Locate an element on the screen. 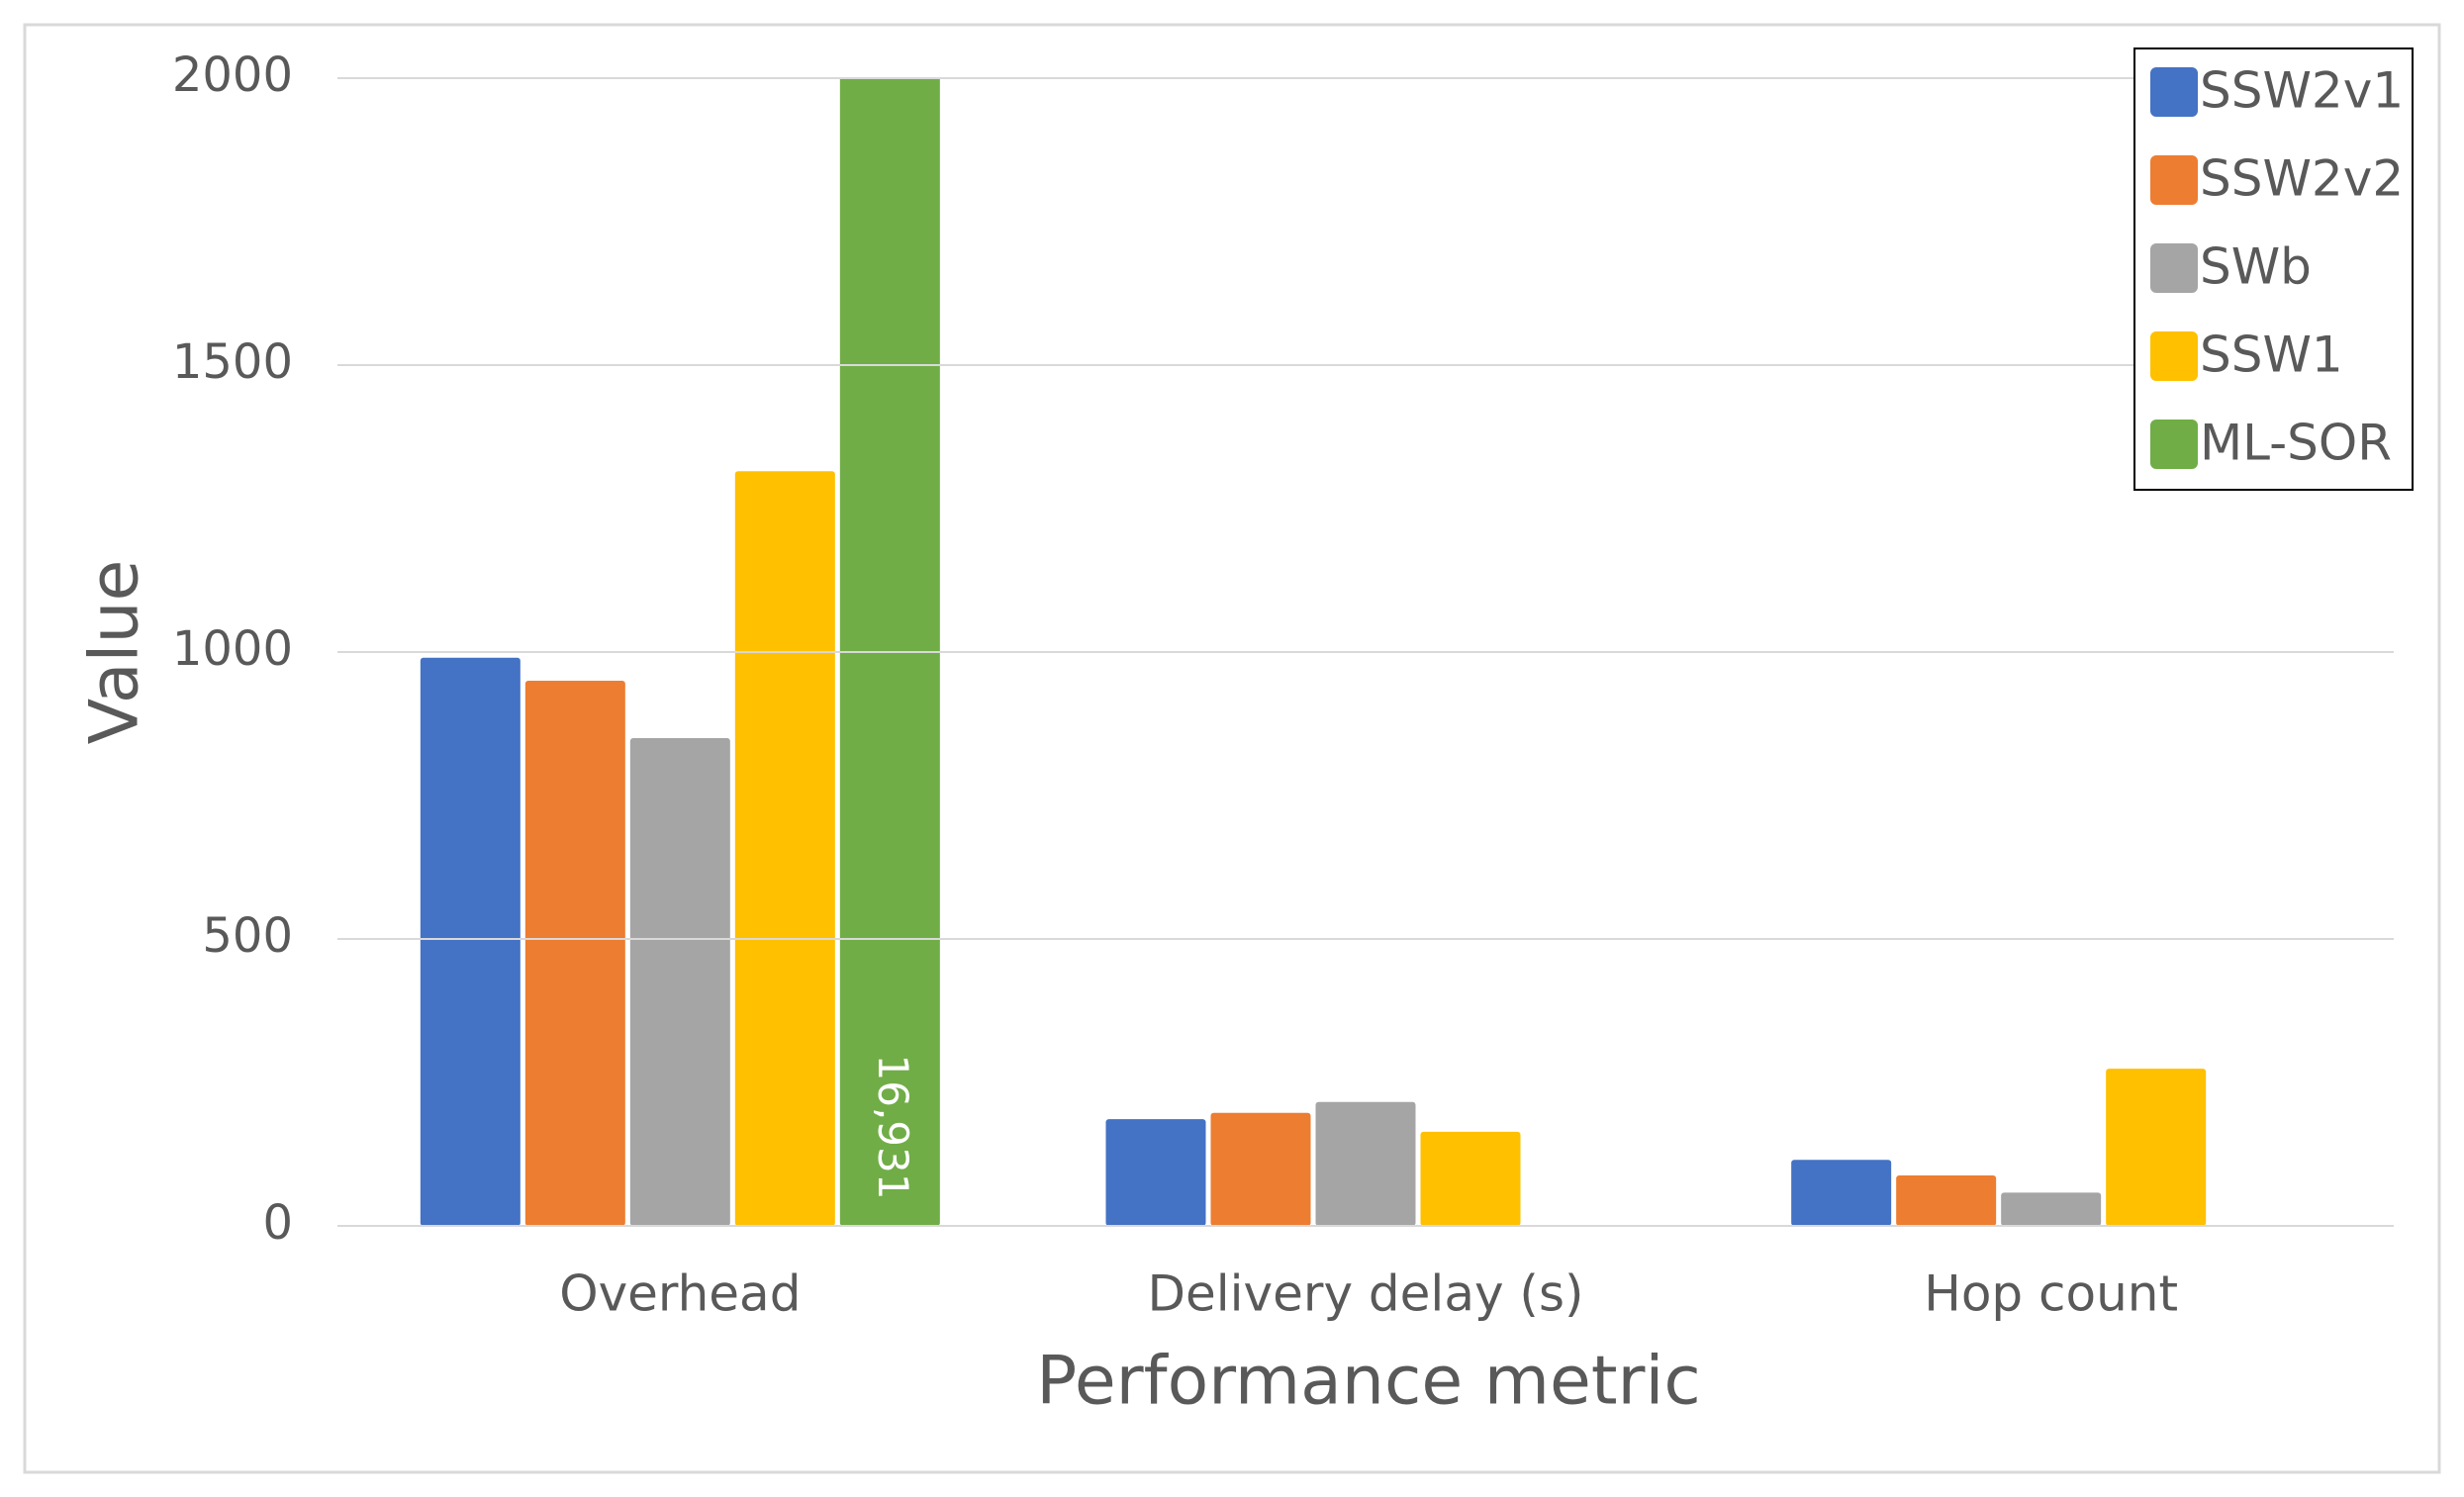 The height and width of the screenshot is (1497, 2464). legend-label: SSW2v1 is located at coordinates (2302, 91).